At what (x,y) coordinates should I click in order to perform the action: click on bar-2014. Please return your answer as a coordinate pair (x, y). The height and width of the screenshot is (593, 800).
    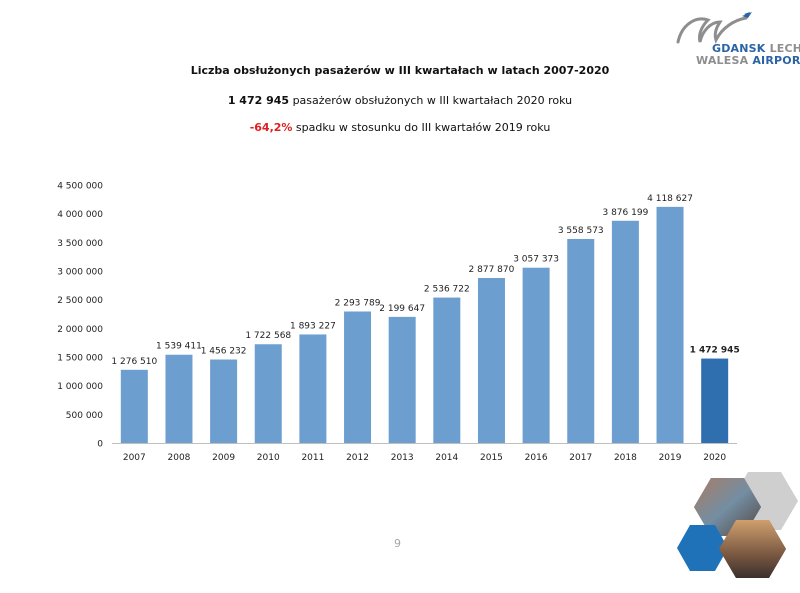
    Looking at the image, I should click on (447, 370).